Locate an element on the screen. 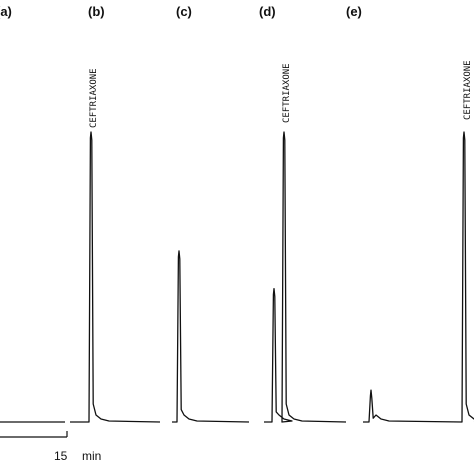 This screenshot has width=474, height=474. panel-e-label: (e) is located at coordinates (354, 11).